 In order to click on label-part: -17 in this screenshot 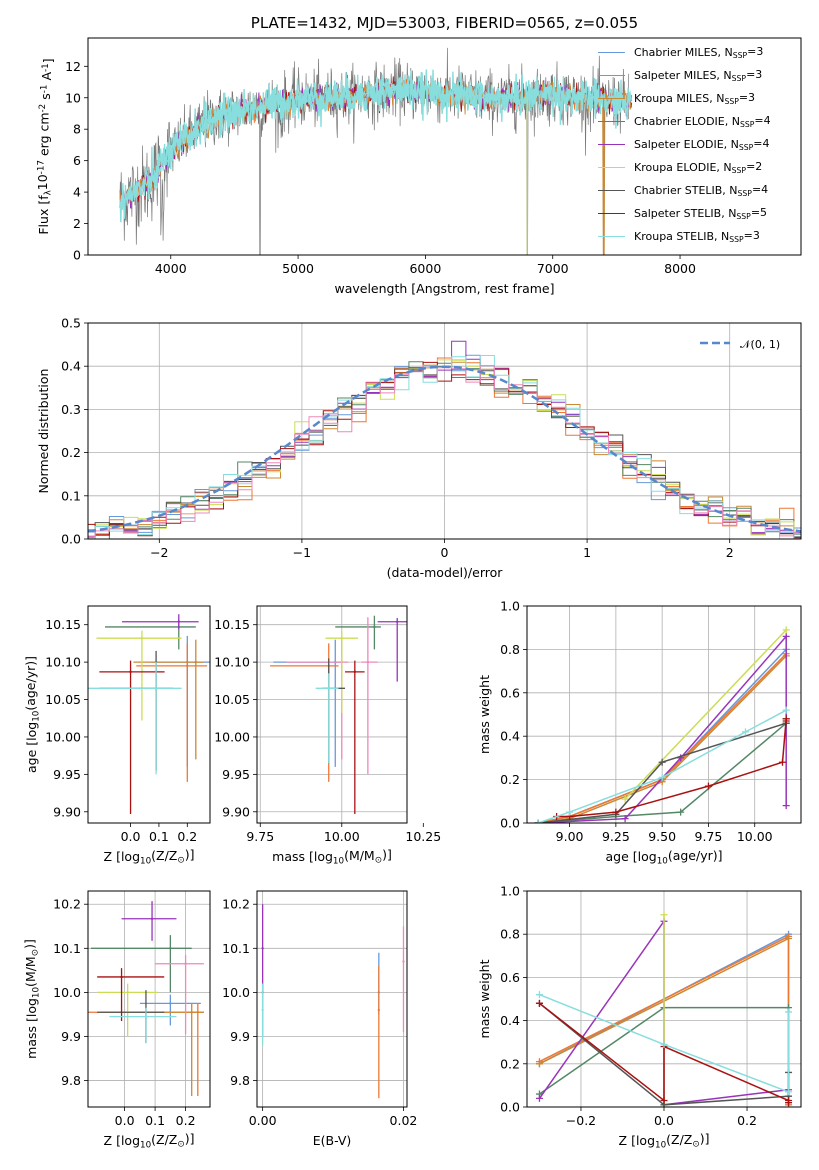, I will do `click(42, 167)`.